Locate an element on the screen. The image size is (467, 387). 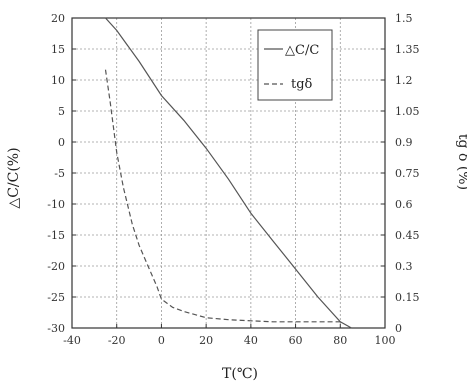
y-left-tick-label: -25 is located at coordinates (56, 297).